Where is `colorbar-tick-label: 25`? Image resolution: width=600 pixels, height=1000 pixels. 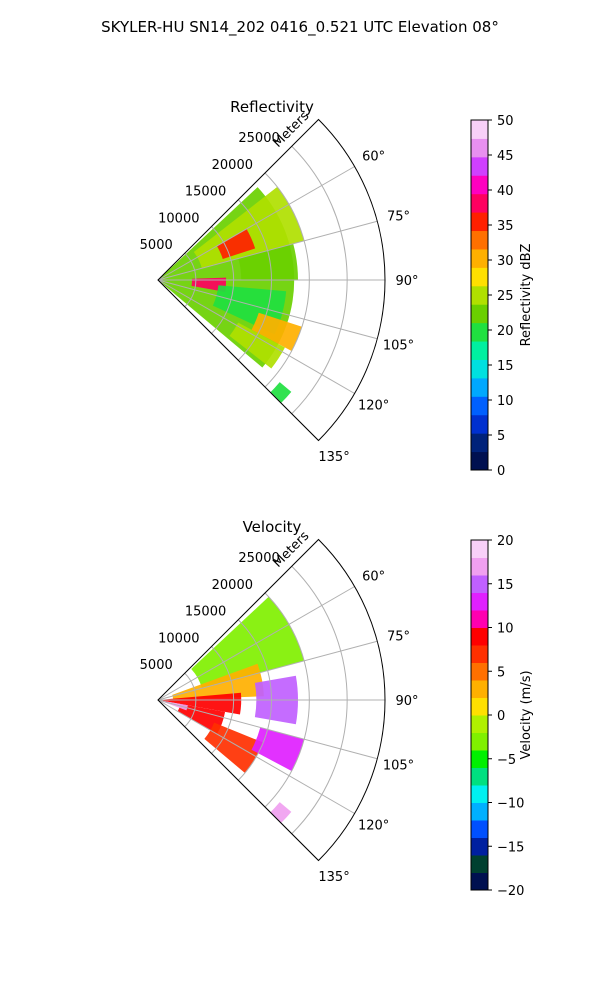
colorbar-tick-label: 25 is located at coordinates (505, 296).